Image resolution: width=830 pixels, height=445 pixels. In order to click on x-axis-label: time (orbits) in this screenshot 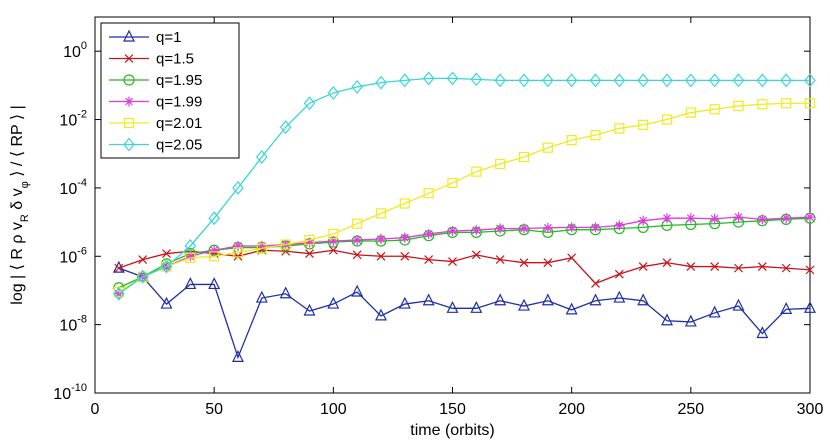, I will do `click(452, 430)`.